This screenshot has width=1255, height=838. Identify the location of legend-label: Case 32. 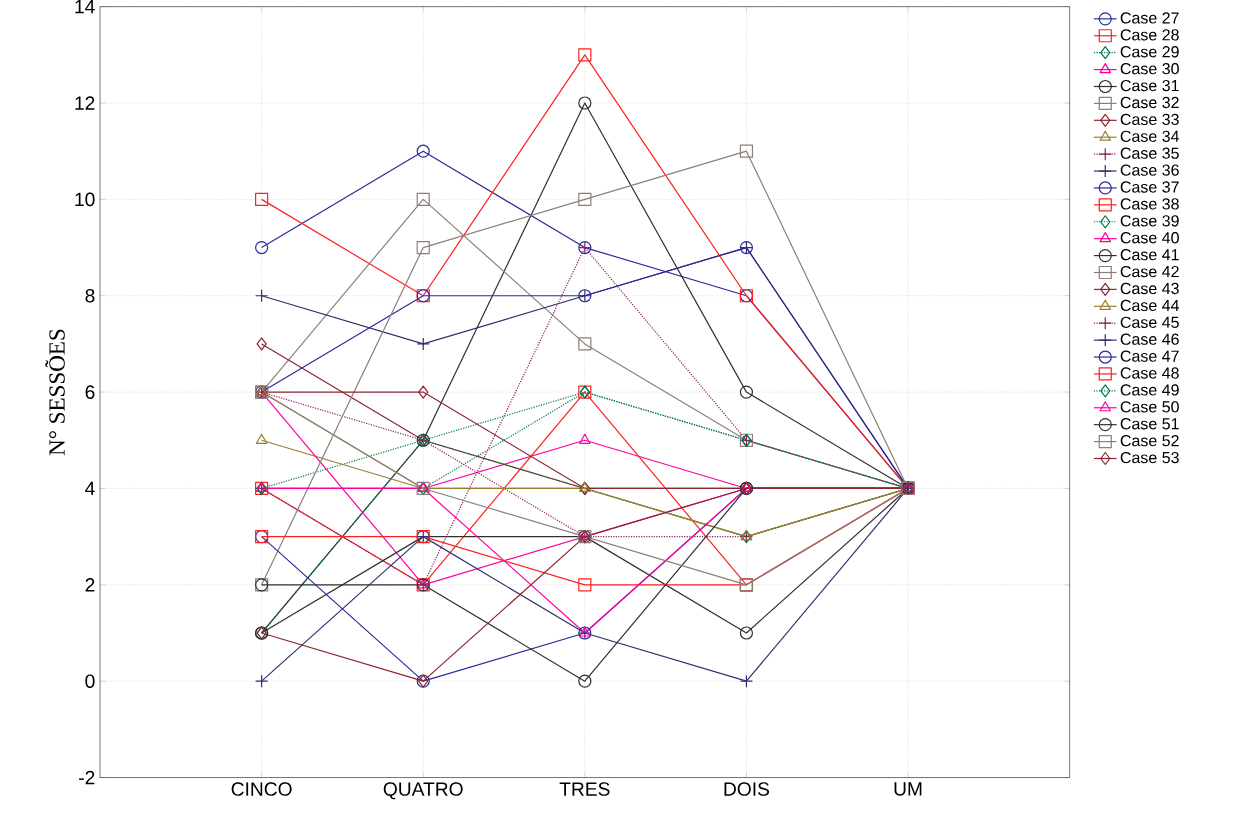
(1149, 103).